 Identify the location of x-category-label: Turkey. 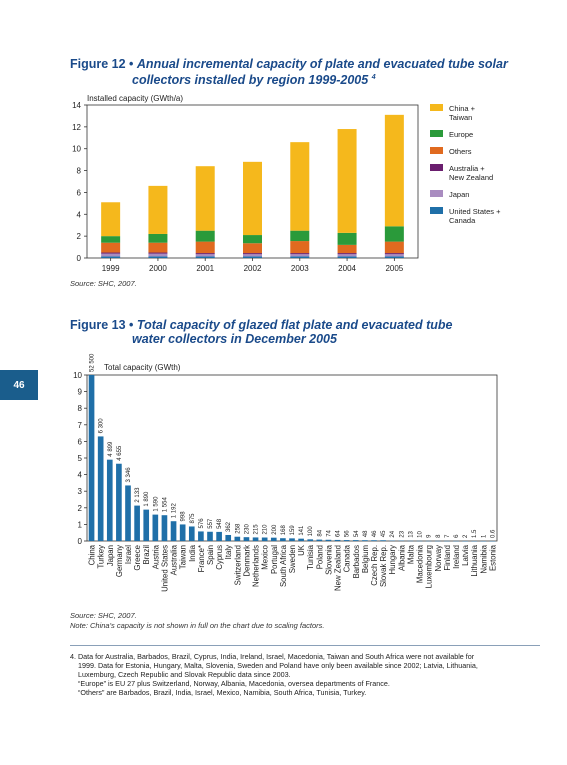
(101, 557).